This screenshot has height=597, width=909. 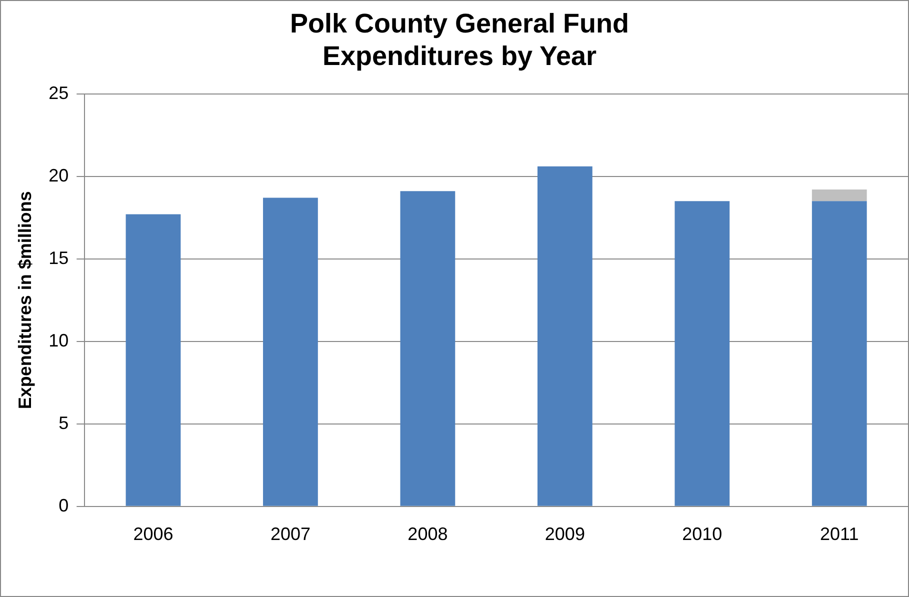 What do you see at coordinates (702, 534) in the screenshot?
I see `x-tick-label: 2010` at bounding box center [702, 534].